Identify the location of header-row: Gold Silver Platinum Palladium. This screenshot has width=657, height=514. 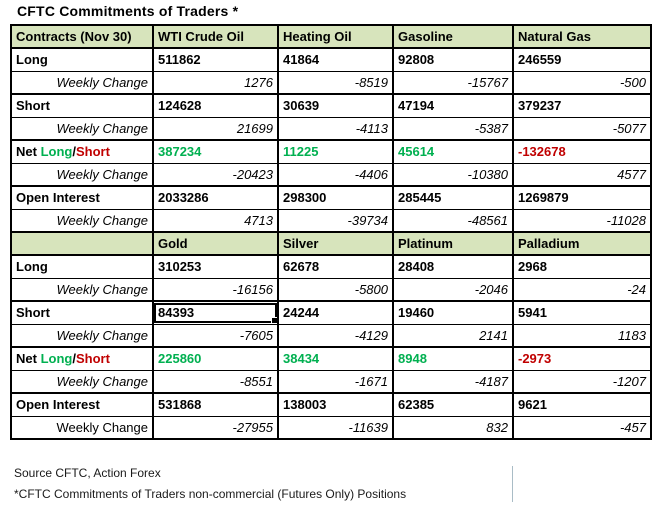
(330, 243).